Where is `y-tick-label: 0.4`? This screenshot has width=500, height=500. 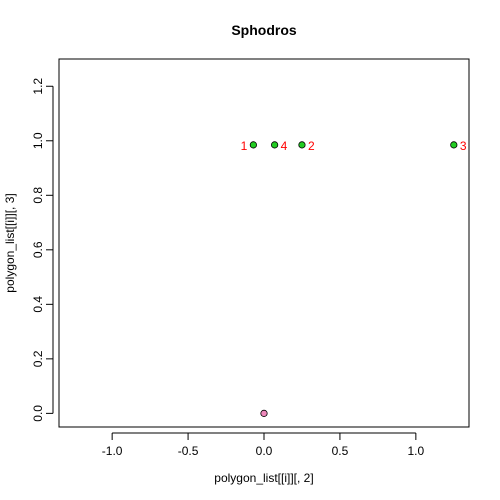
y-tick-label: 0.4 is located at coordinates (38, 304).